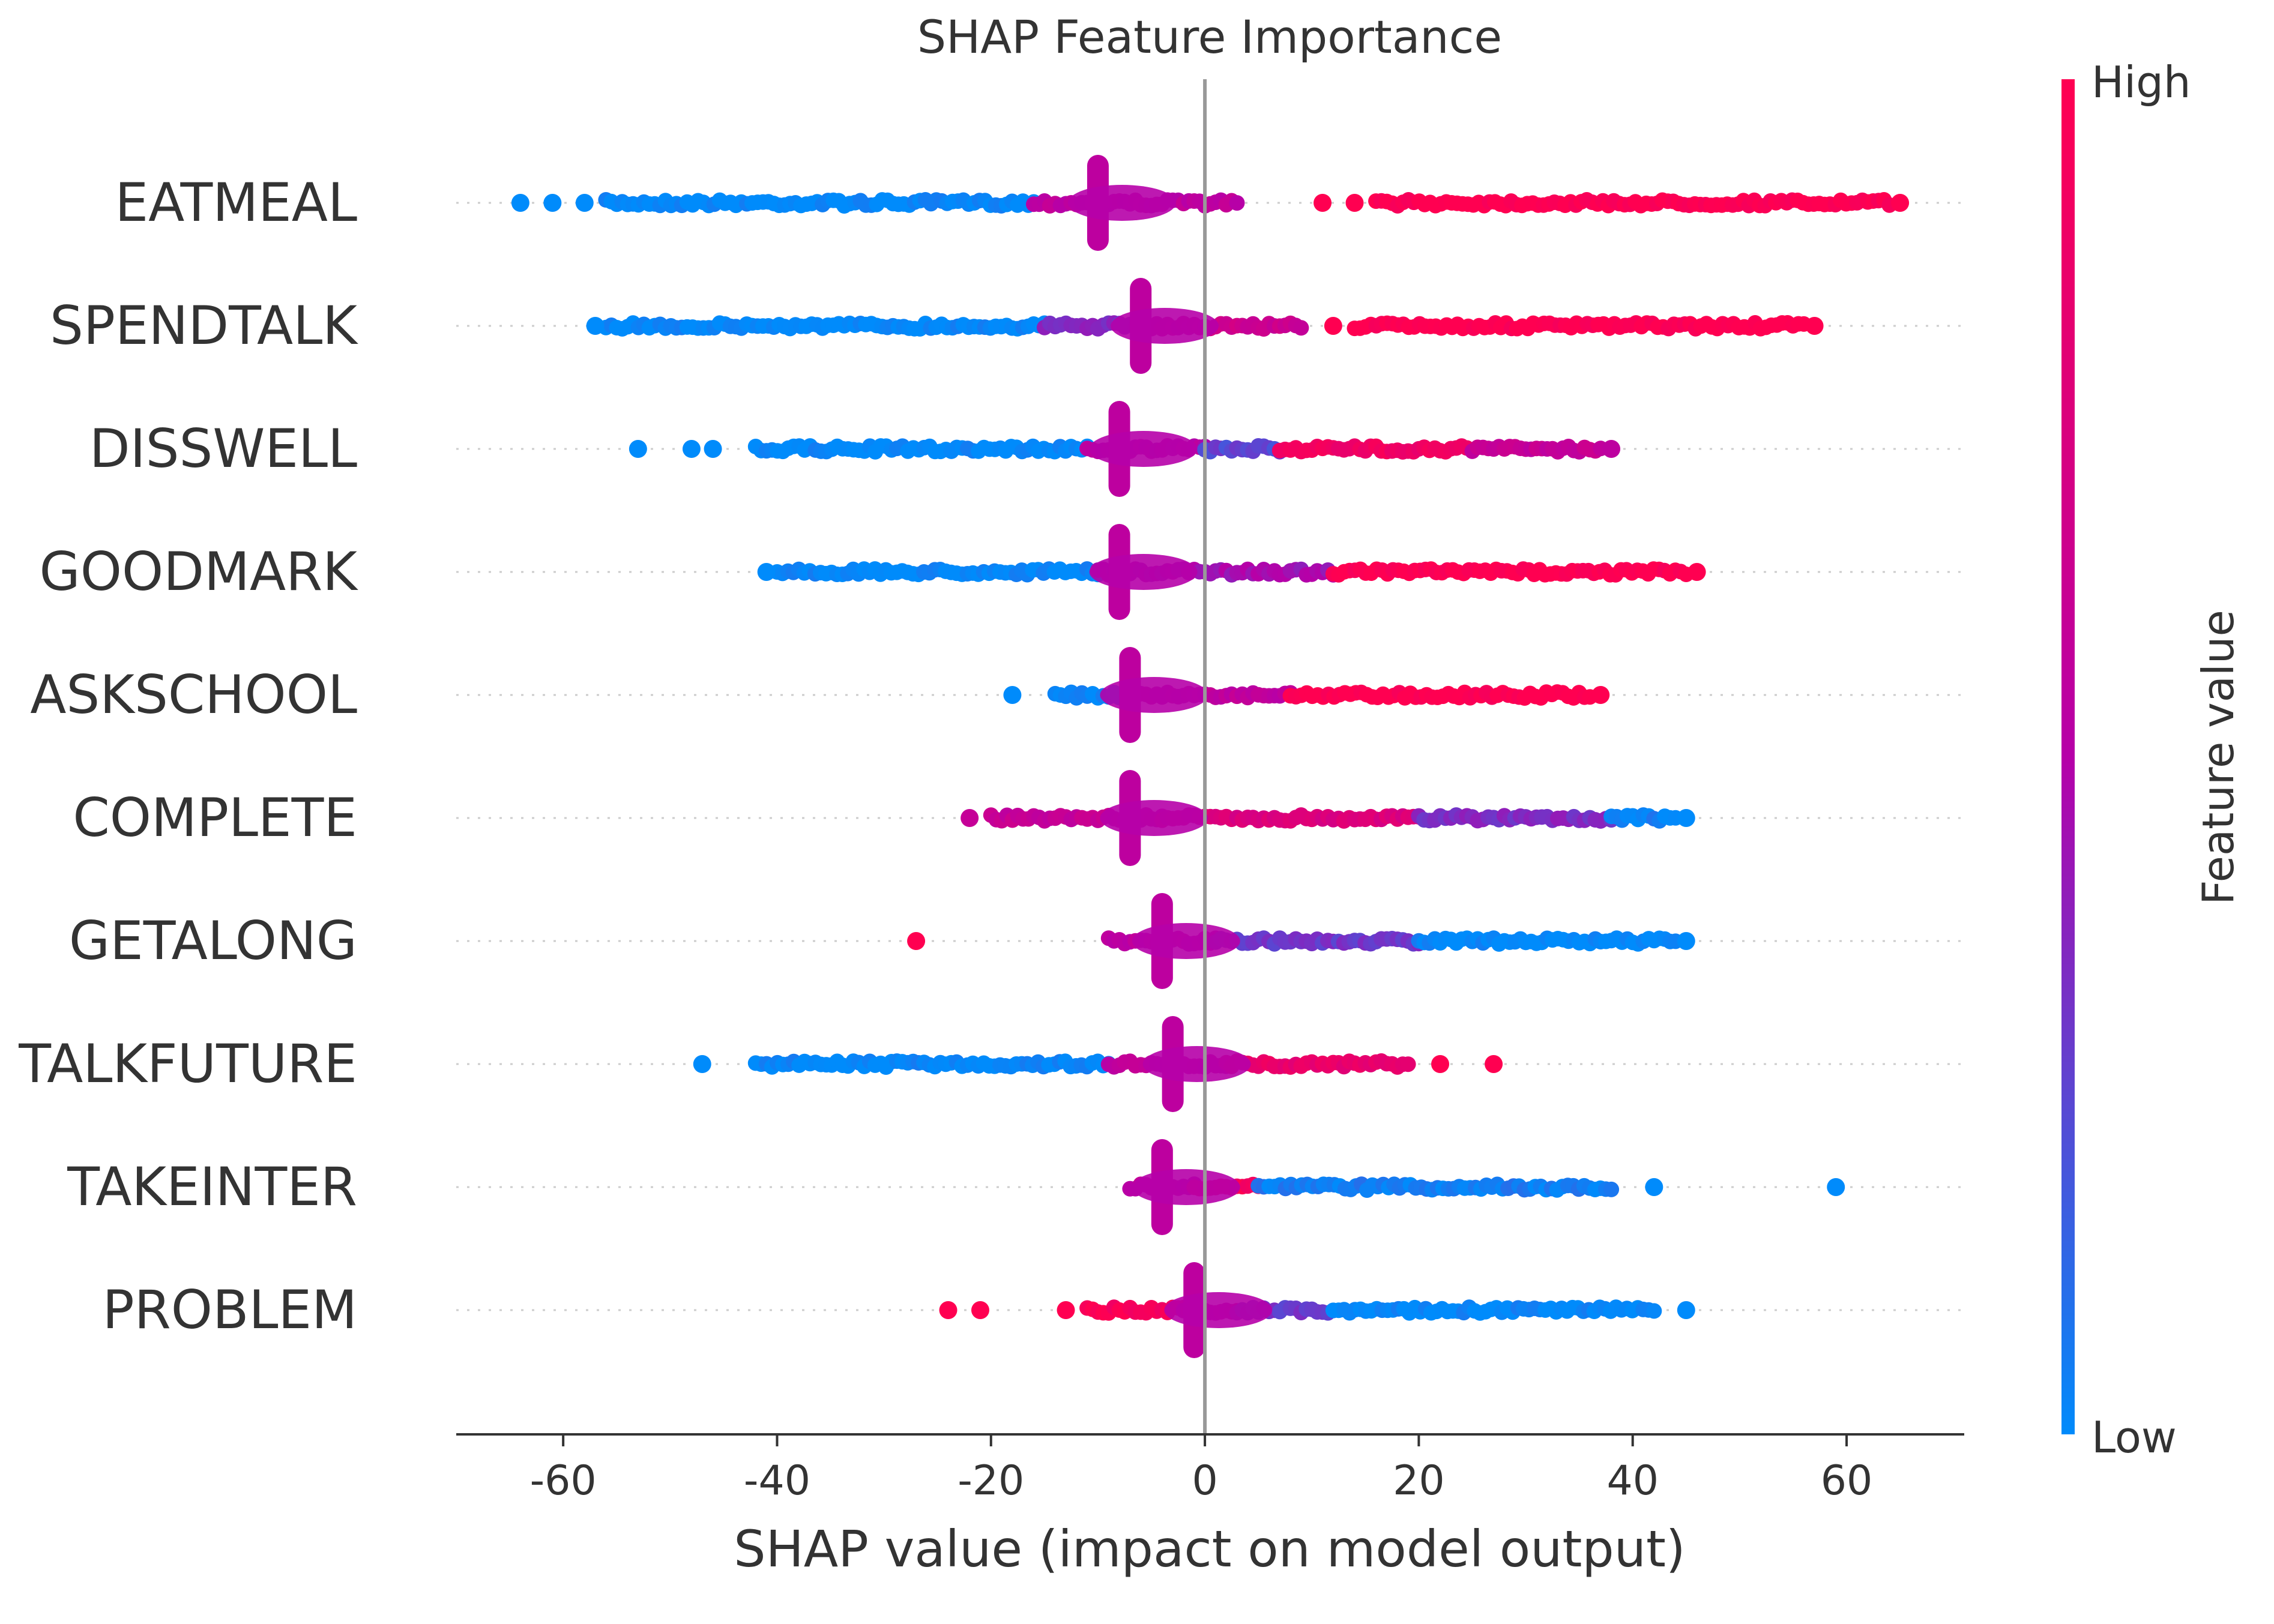 This screenshot has height=1624, width=2274. What do you see at coordinates (1847, 1481) in the screenshot?
I see `x-tick-label: 60` at bounding box center [1847, 1481].